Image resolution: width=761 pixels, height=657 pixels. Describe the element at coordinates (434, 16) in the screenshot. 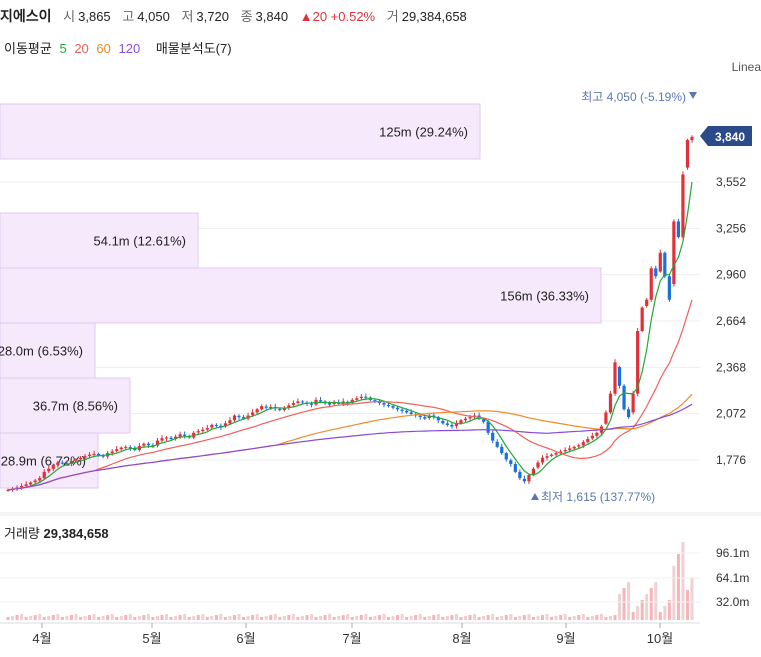

I see `volume-value: 29,384,658` at that location.